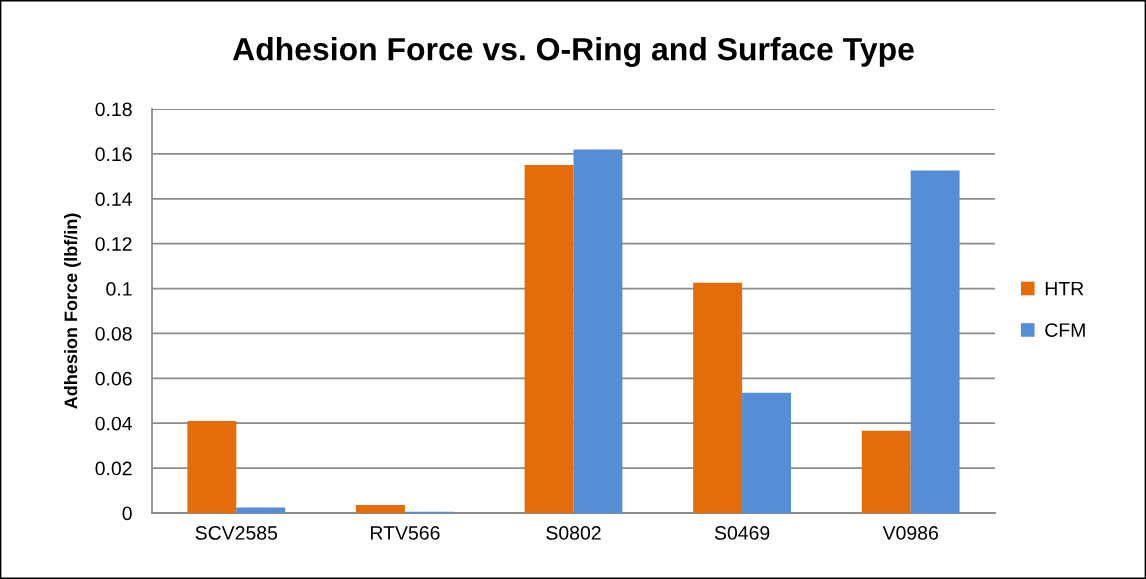 The width and height of the screenshot is (1146, 579). Describe the element at coordinates (405, 533) in the screenshot. I see `x-tick-label: RTV566` at that location.